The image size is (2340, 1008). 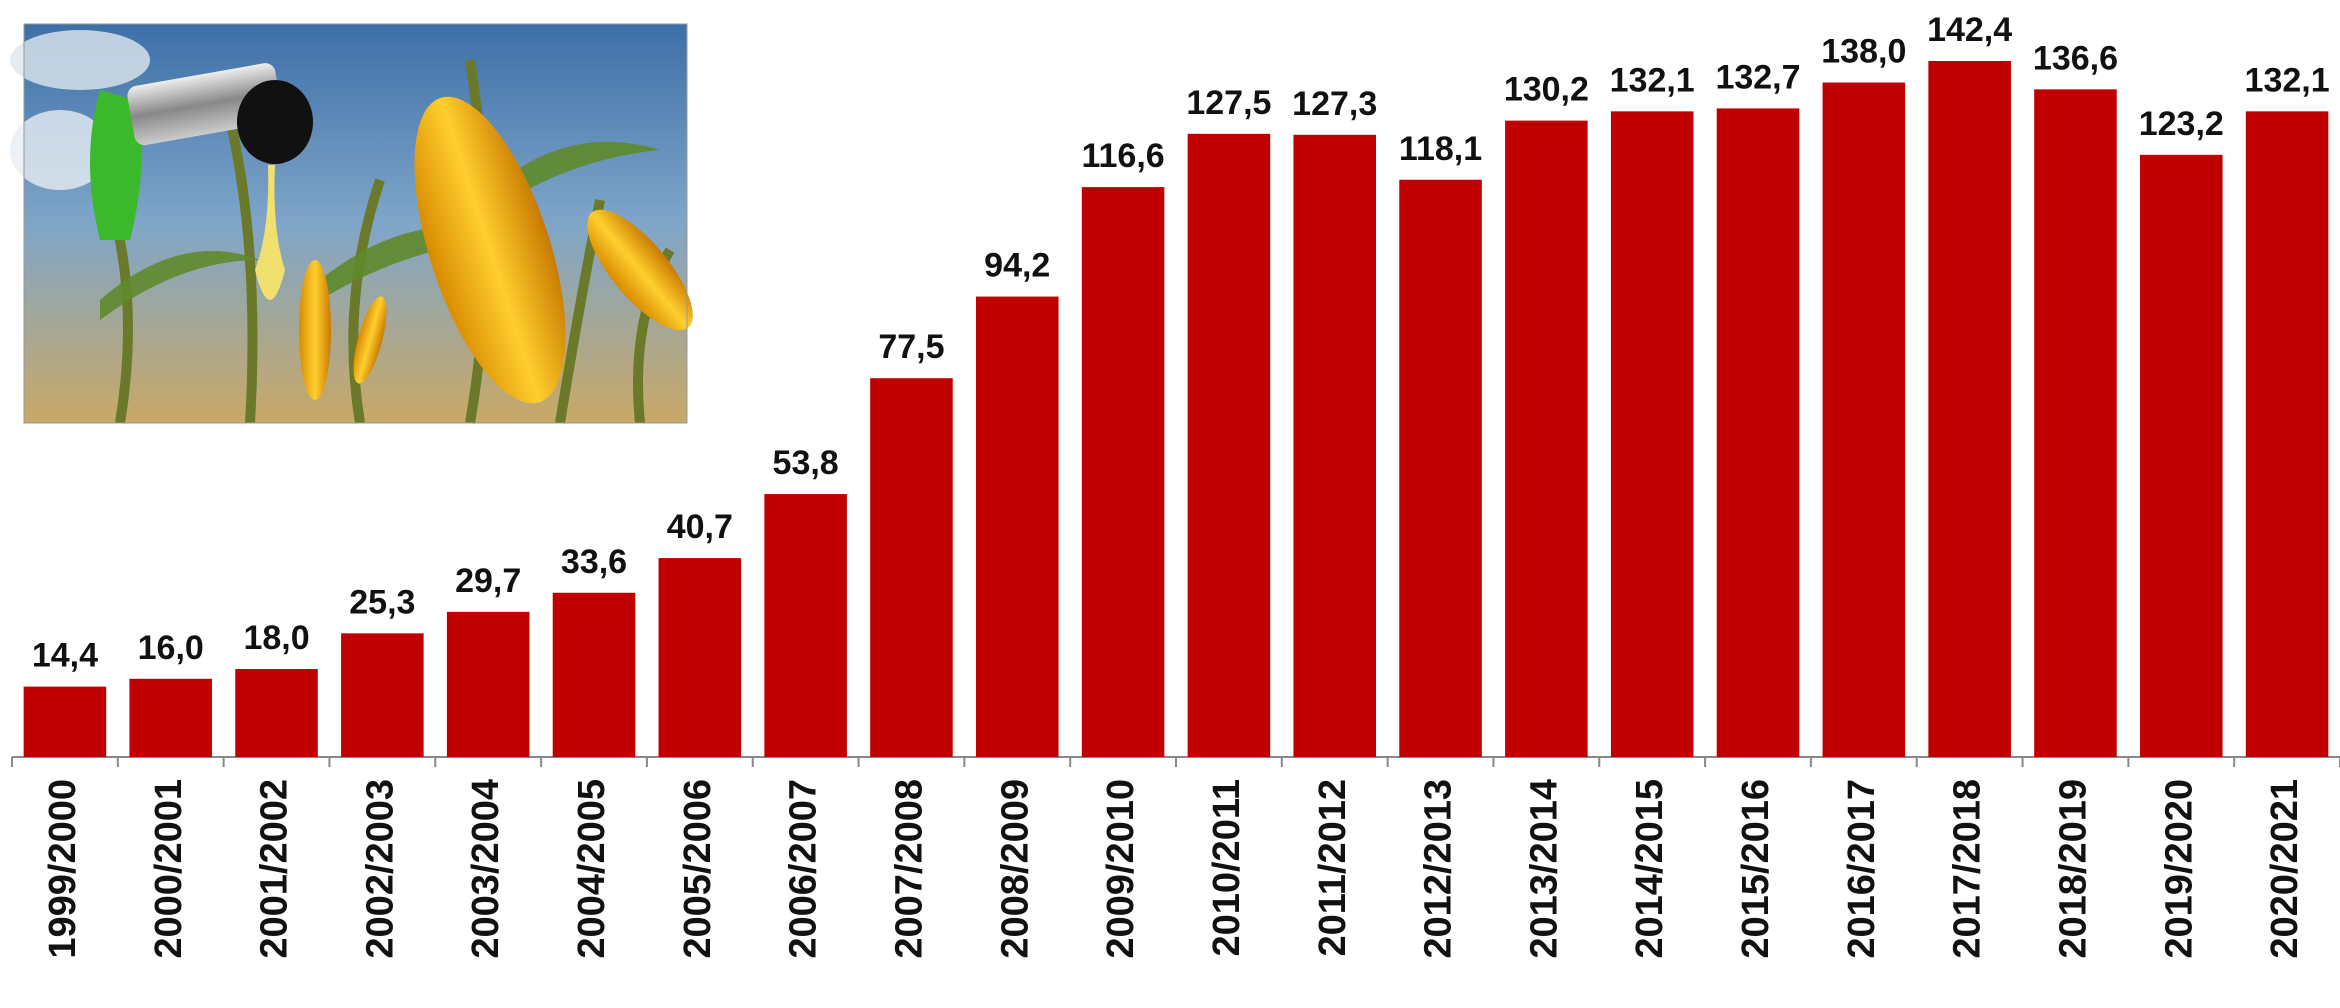 I want to click on x-tick-label: 2008/2009, so click(x=1015, y=869).